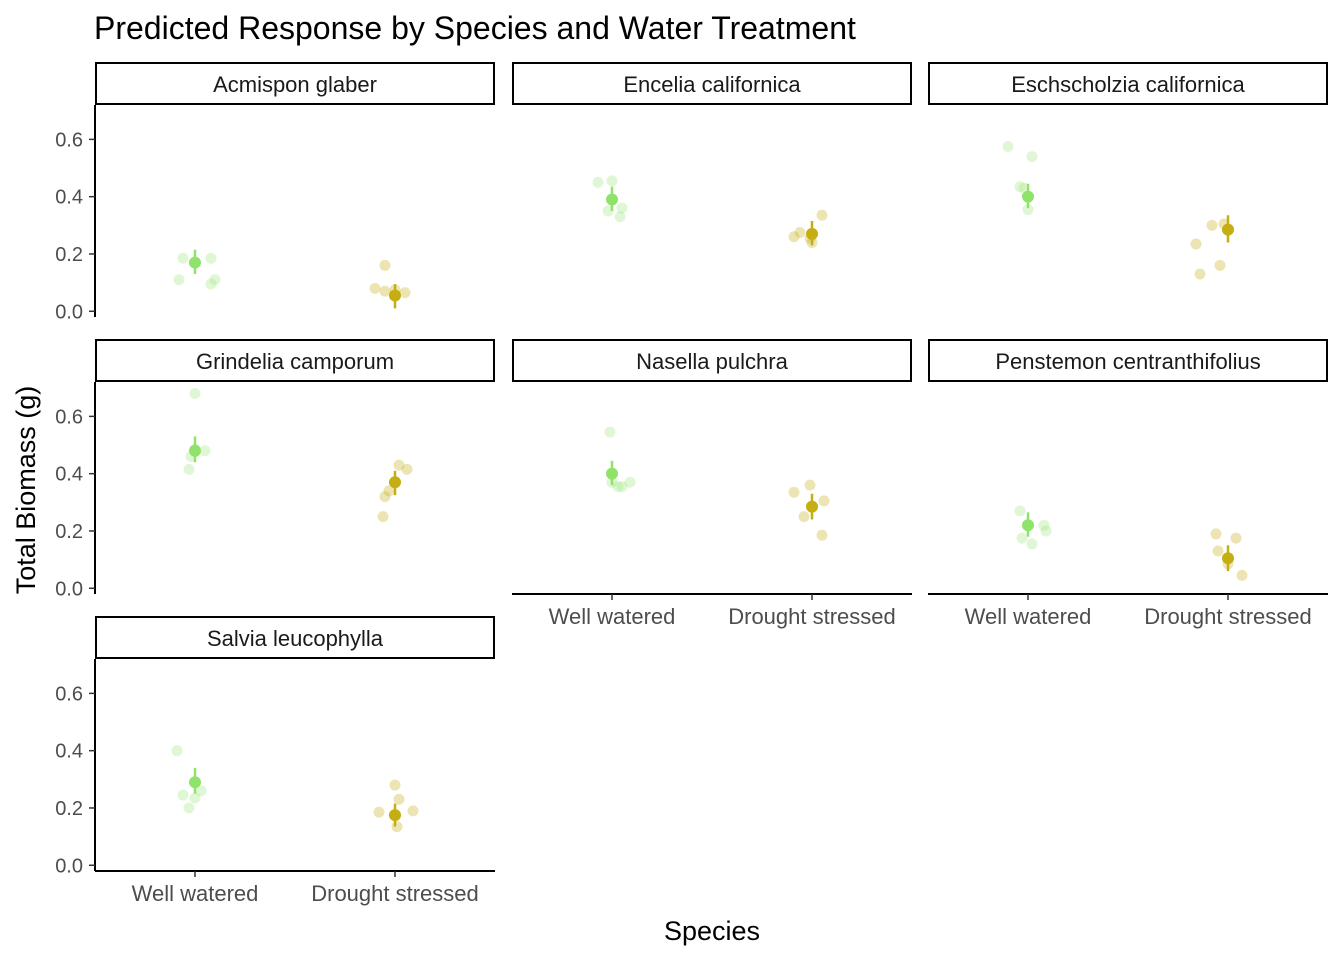 The width and height of the screenshot is (1344, 960). What do you see at coordinates (26, 490) in the screenshot?
I see `y-axis-title: Total Biomass (g)` at bounding box center [26, 490].